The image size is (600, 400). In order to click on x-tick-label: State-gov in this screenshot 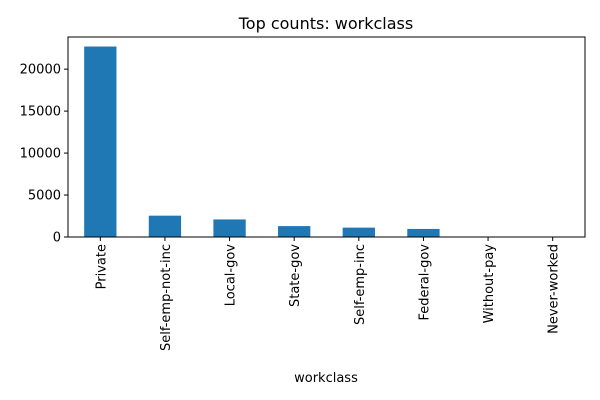, I will do `click(295, 275)`.